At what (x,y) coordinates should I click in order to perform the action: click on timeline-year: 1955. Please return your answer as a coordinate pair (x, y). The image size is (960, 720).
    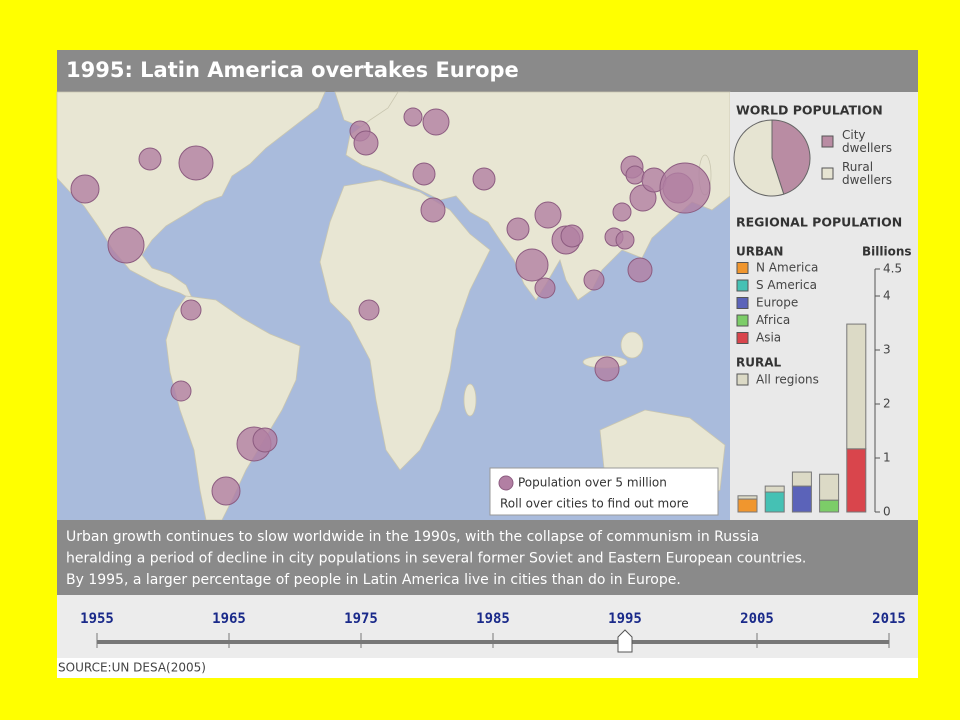
    Looking at the image, I should click on (97, 619).